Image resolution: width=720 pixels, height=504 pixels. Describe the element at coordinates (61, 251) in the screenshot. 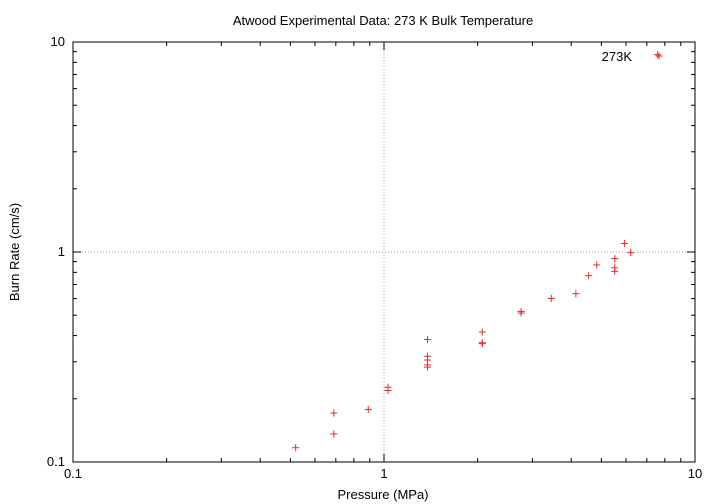

I see `y-tick-label: 1` at that location.